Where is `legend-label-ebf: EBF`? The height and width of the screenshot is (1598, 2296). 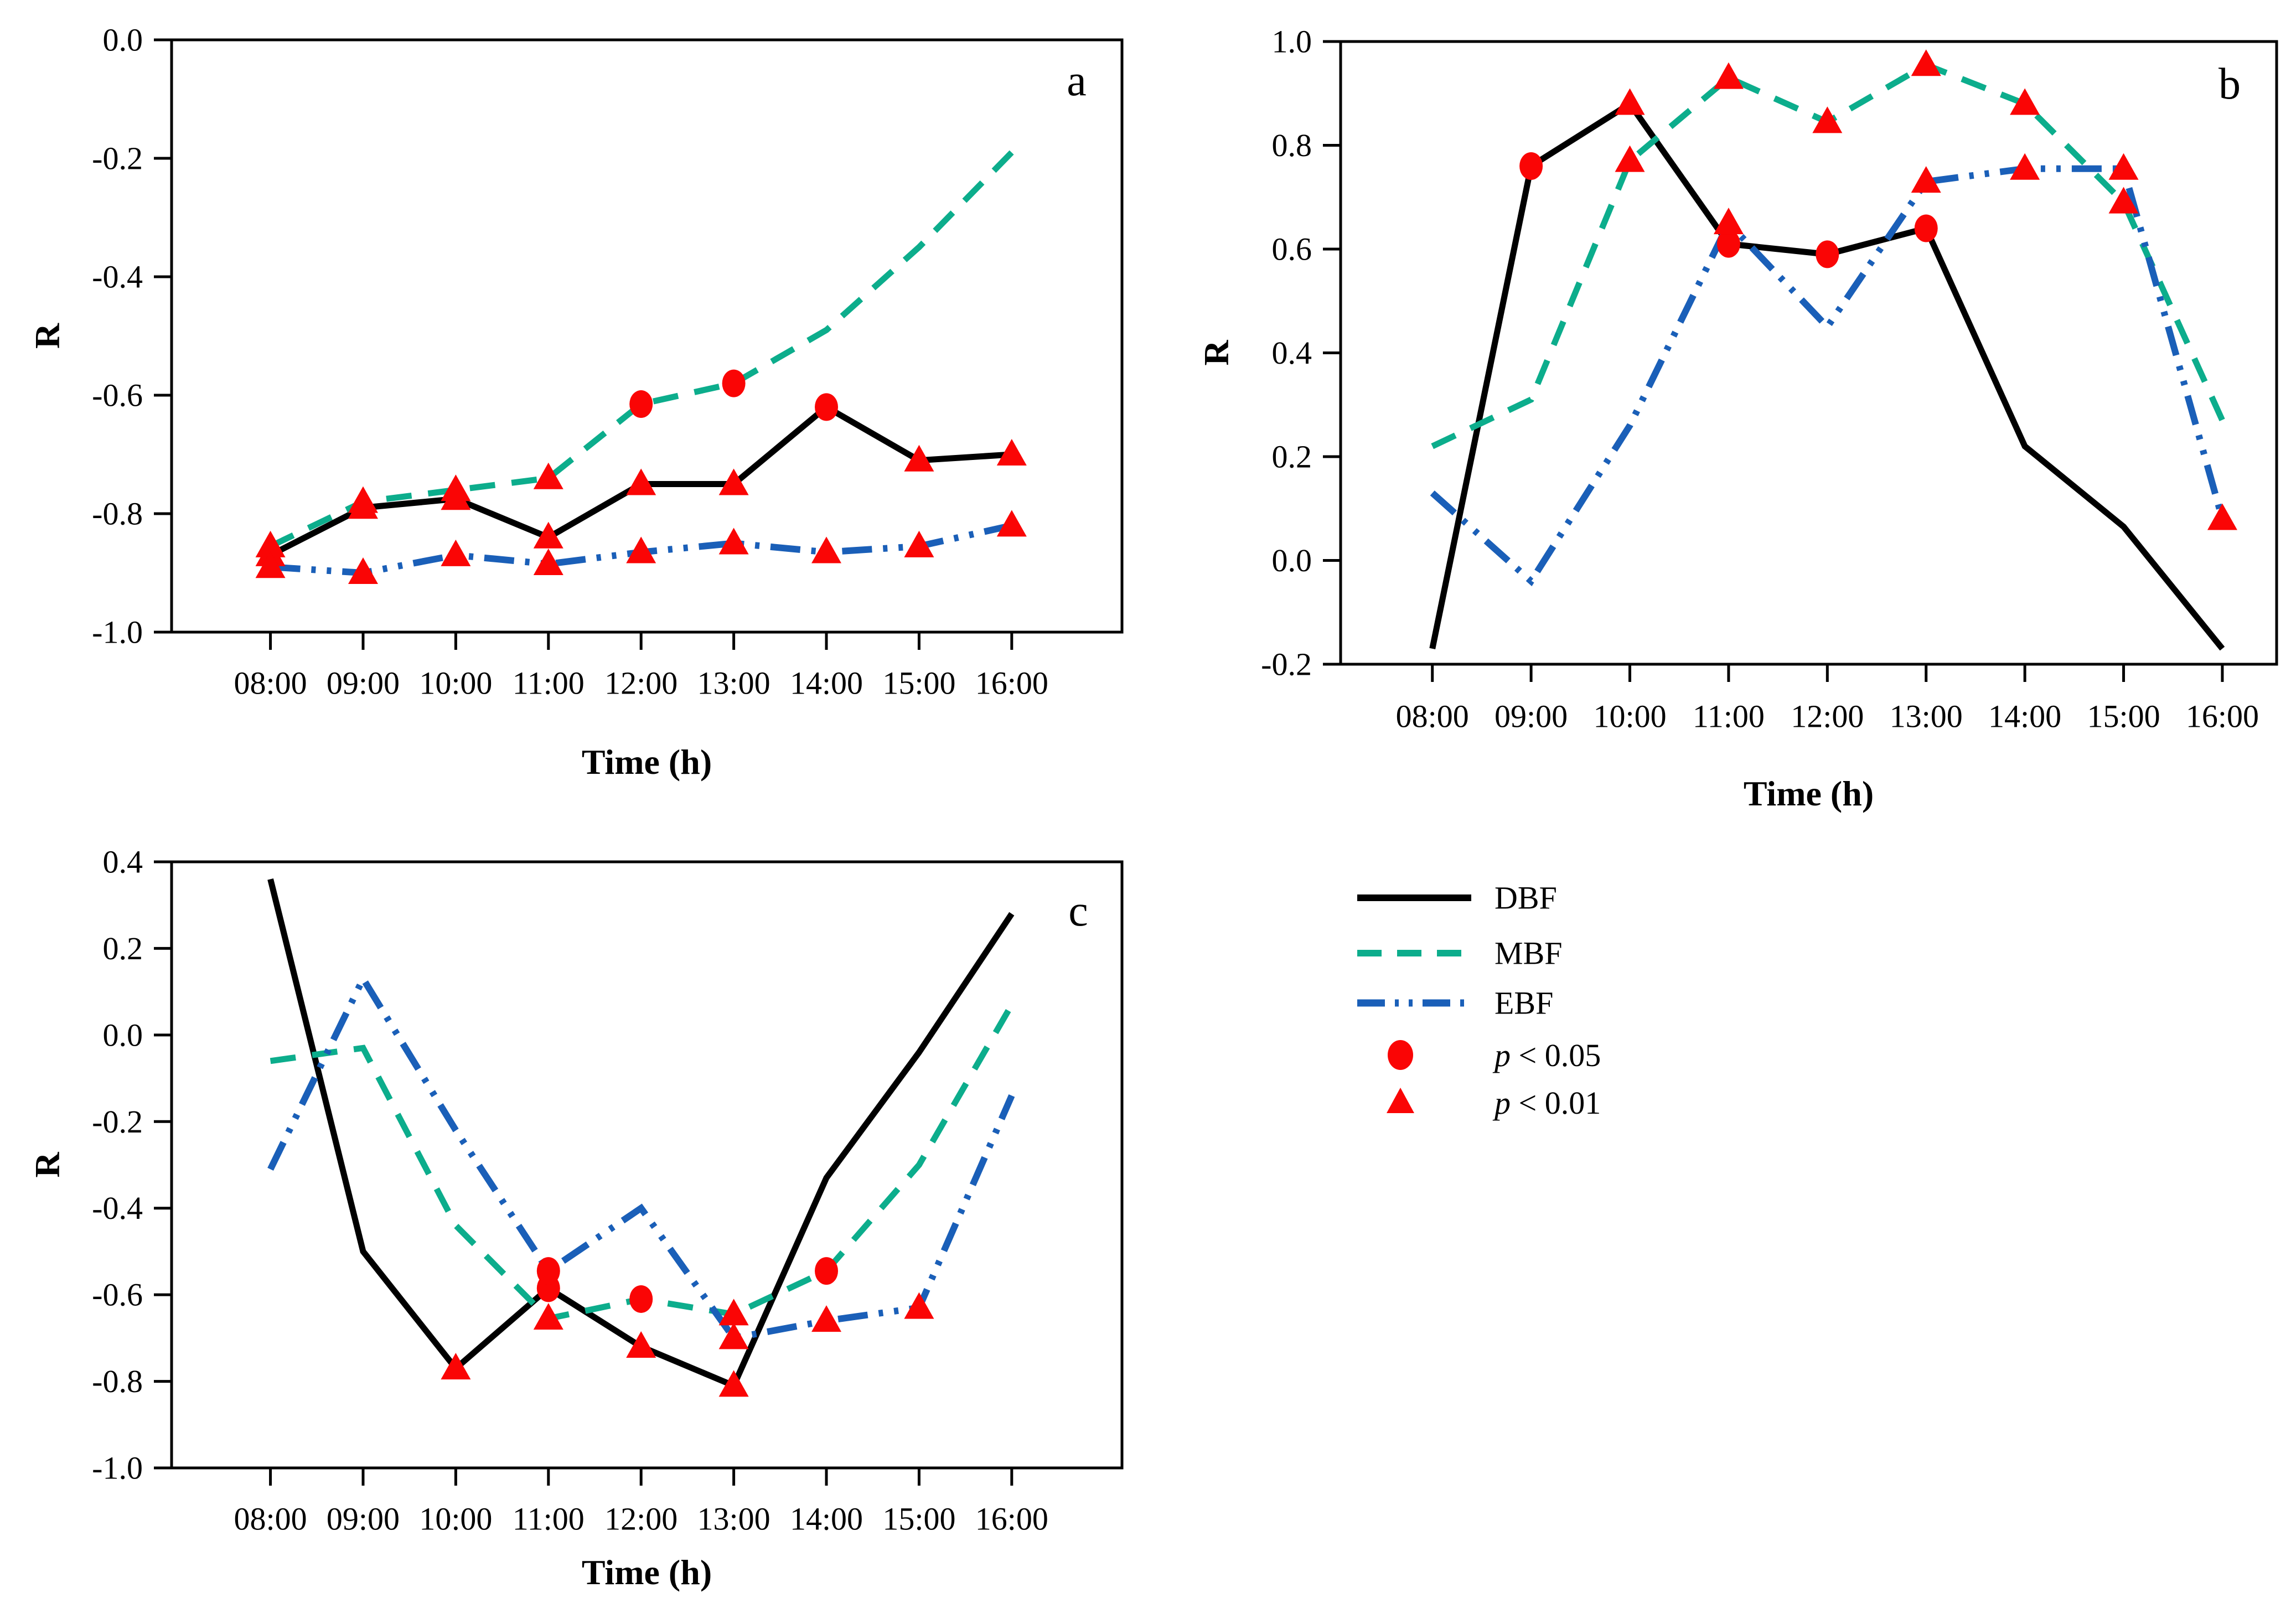 legend-label-ebf: EBF is located at coordinates (1524, 1003).